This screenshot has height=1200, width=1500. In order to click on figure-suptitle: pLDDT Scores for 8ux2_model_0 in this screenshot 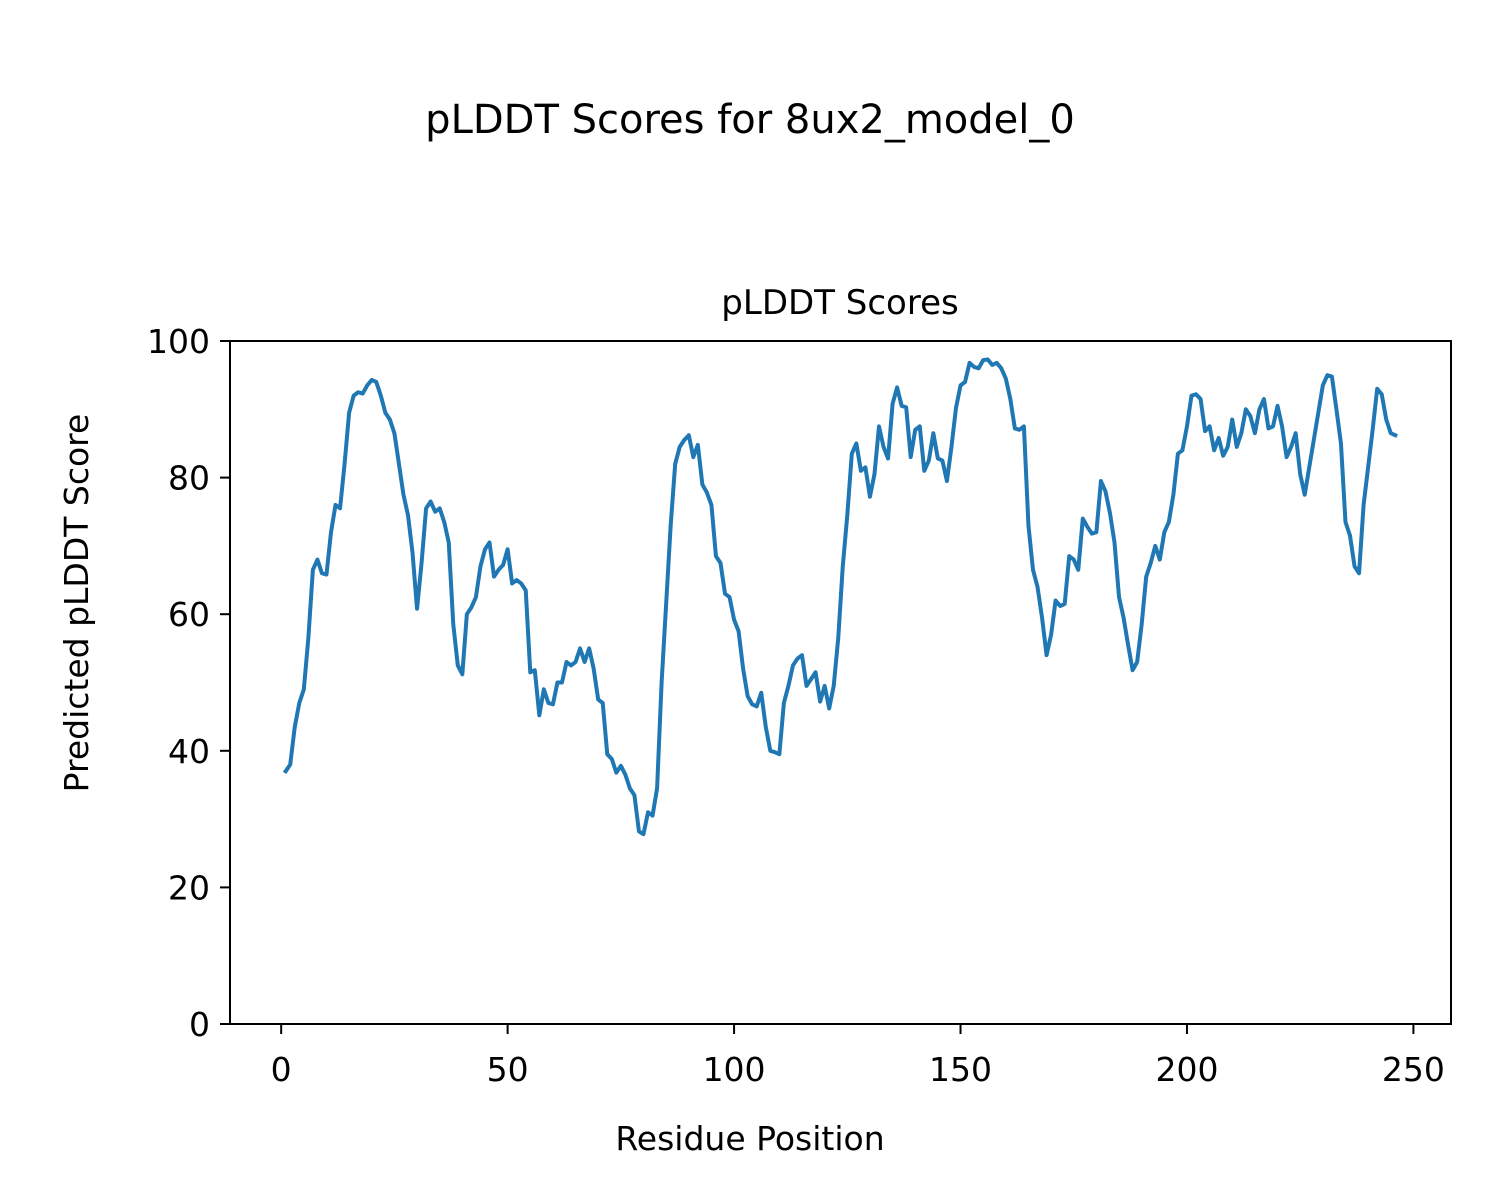, I will do `click(750, 120)`.